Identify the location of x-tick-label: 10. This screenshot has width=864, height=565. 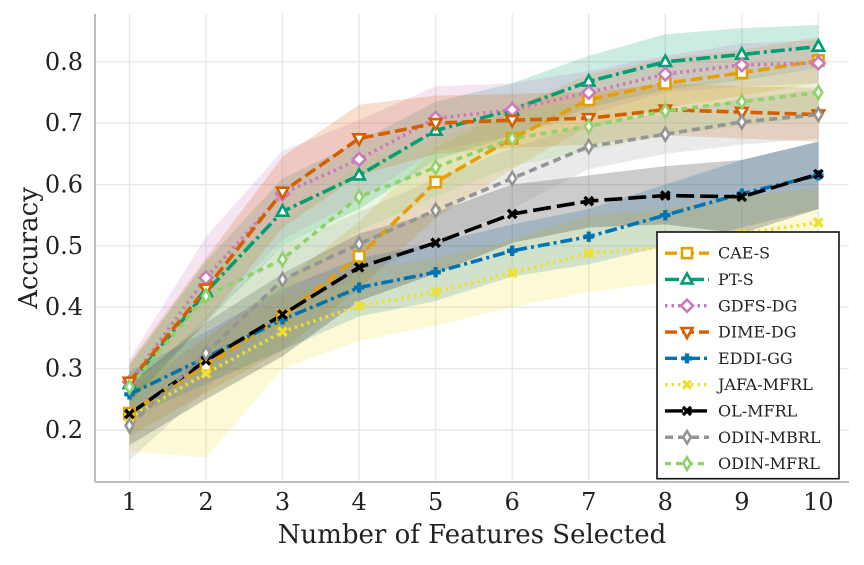
(818, 502).